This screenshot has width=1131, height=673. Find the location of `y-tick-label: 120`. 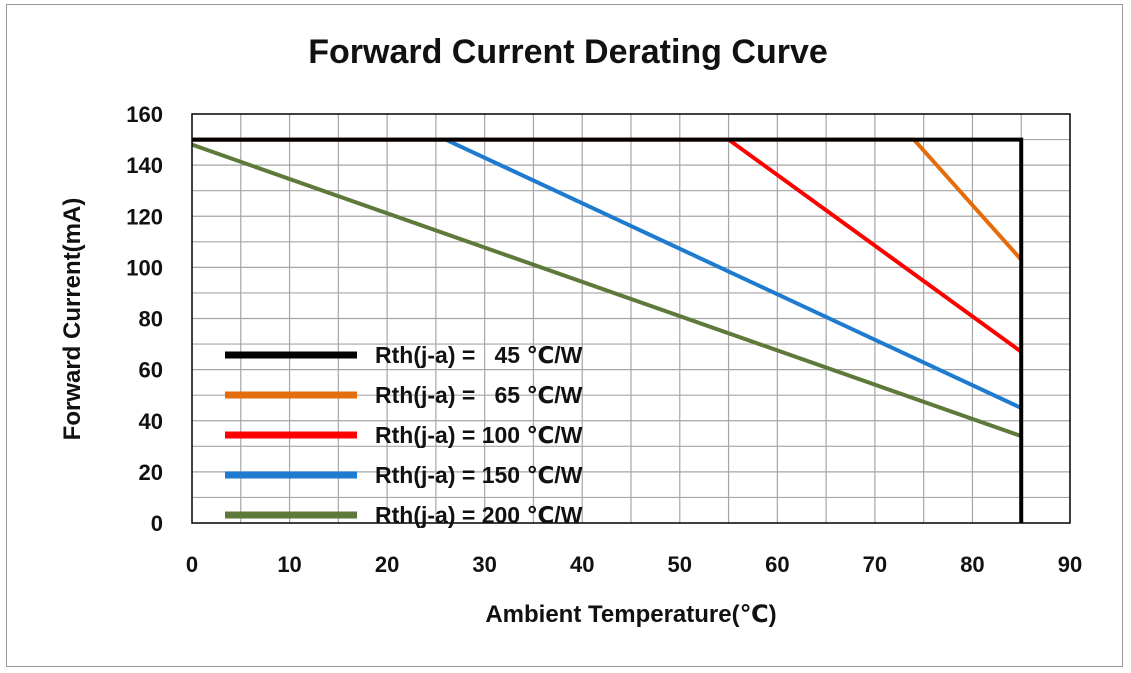

y-tick-label: 120 is located at coordinates (144, 216).